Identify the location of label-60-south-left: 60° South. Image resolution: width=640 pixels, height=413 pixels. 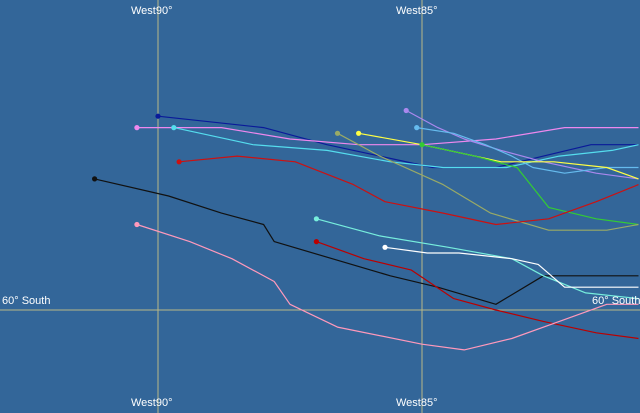
(26, 301).